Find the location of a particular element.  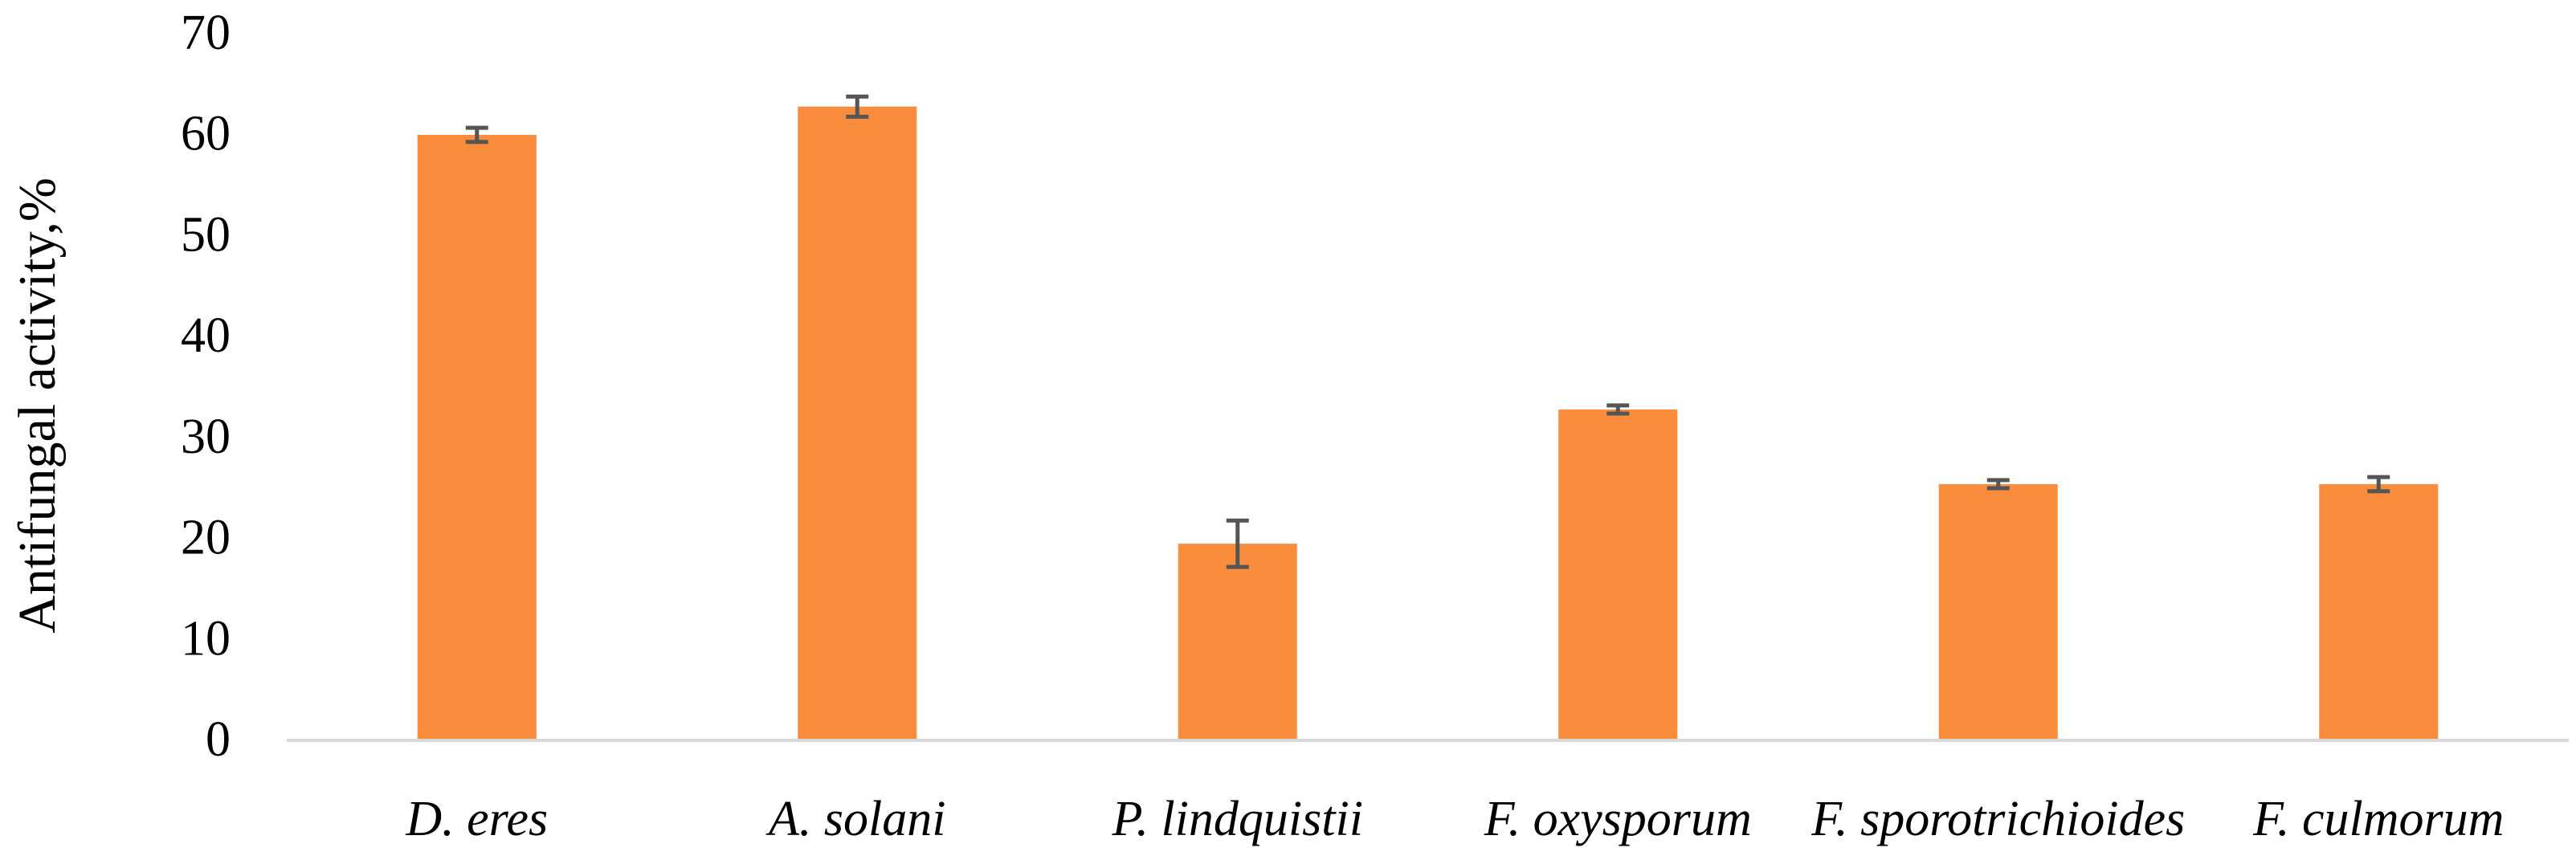

bar-p-lindquistii is located at coordinates (1237, 642).